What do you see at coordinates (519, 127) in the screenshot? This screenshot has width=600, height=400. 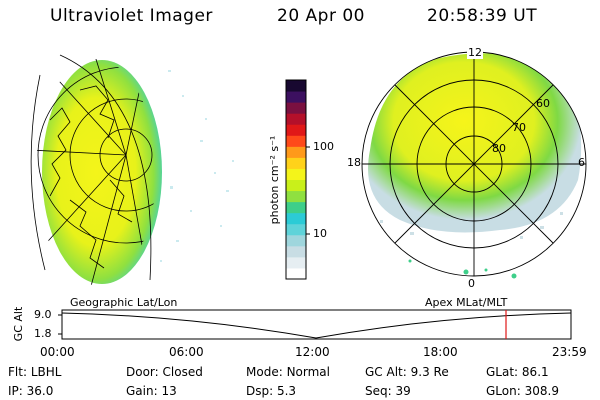 I see `lat-label-70: 70` at bounding box center [519, 127].